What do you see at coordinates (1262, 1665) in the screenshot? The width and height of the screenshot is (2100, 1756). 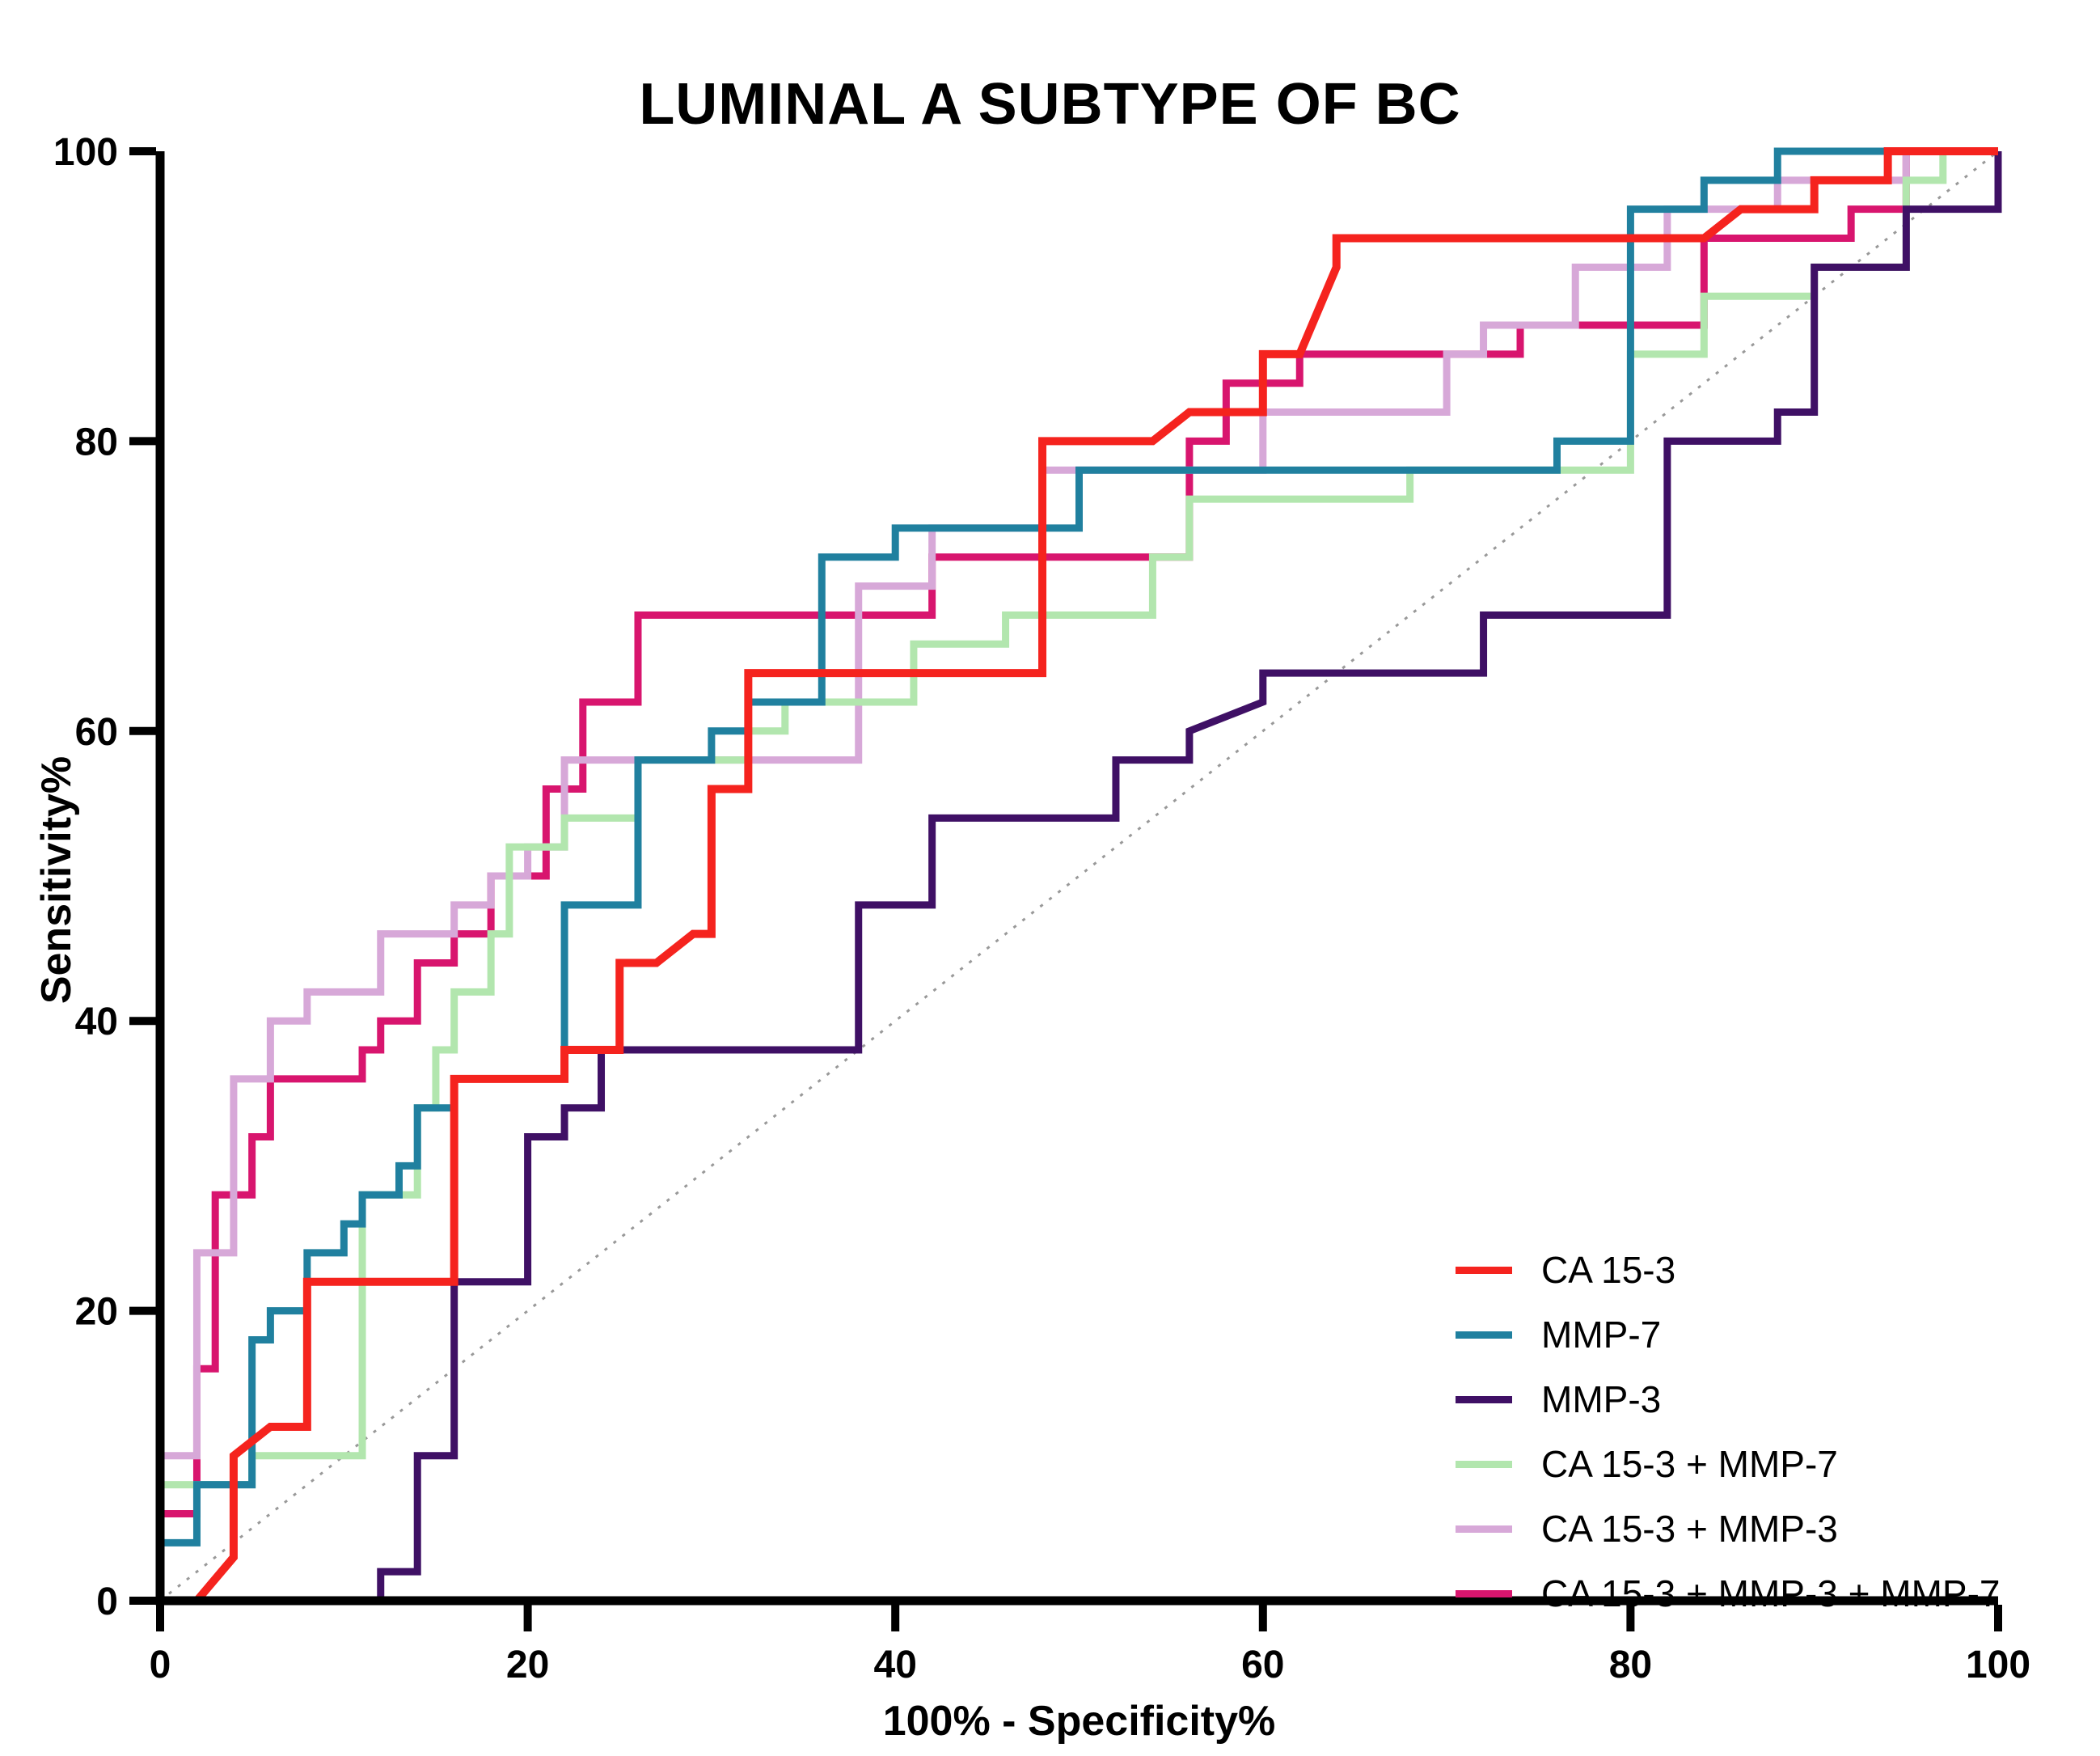 I see `x-tick-label-60: 60` at bounding box center [1262, 1665].